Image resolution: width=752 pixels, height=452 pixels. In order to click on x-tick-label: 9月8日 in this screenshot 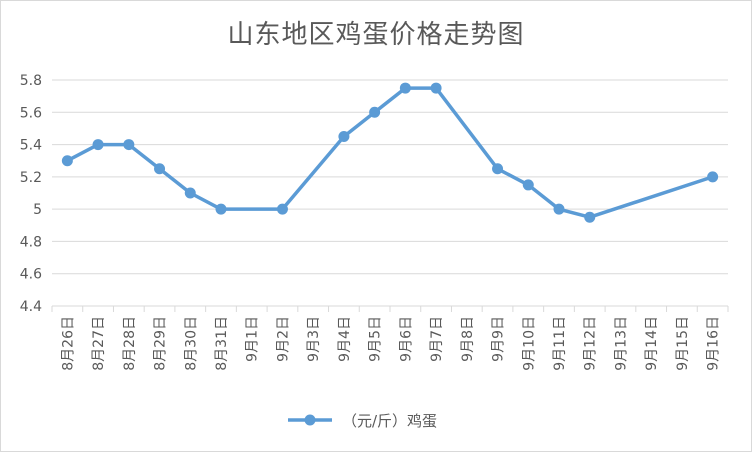, I will do `click(468, 339)`.